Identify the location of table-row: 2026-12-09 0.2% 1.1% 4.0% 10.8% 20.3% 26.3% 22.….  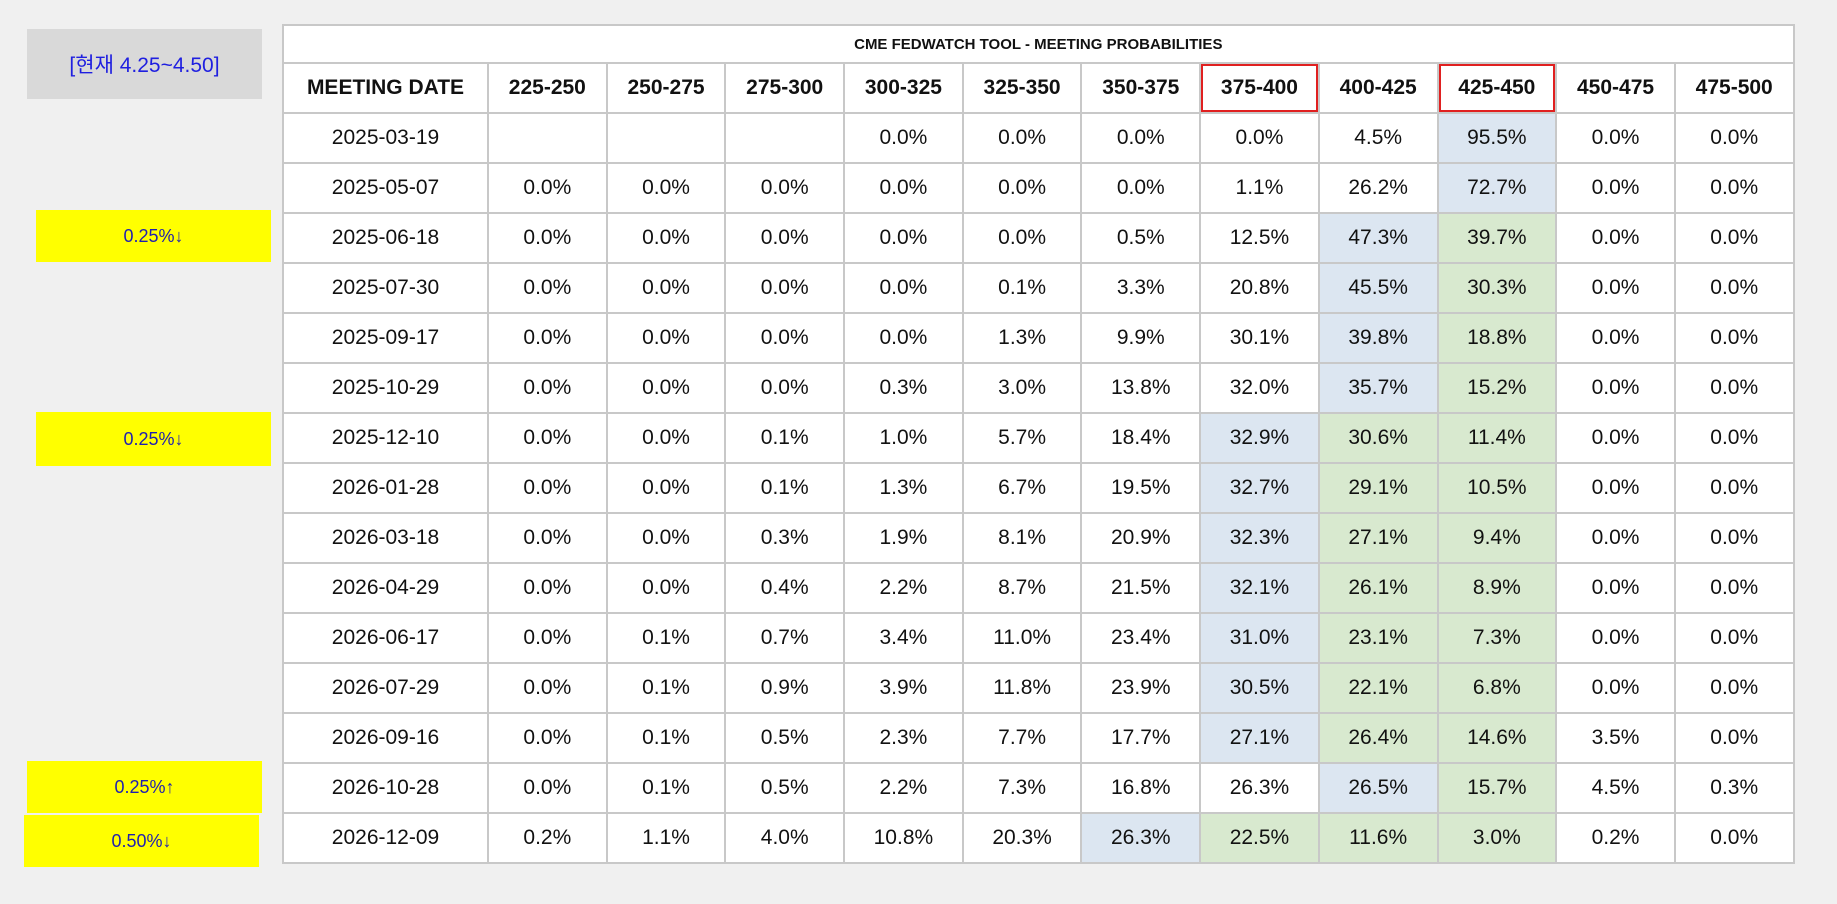
(1038, 838).